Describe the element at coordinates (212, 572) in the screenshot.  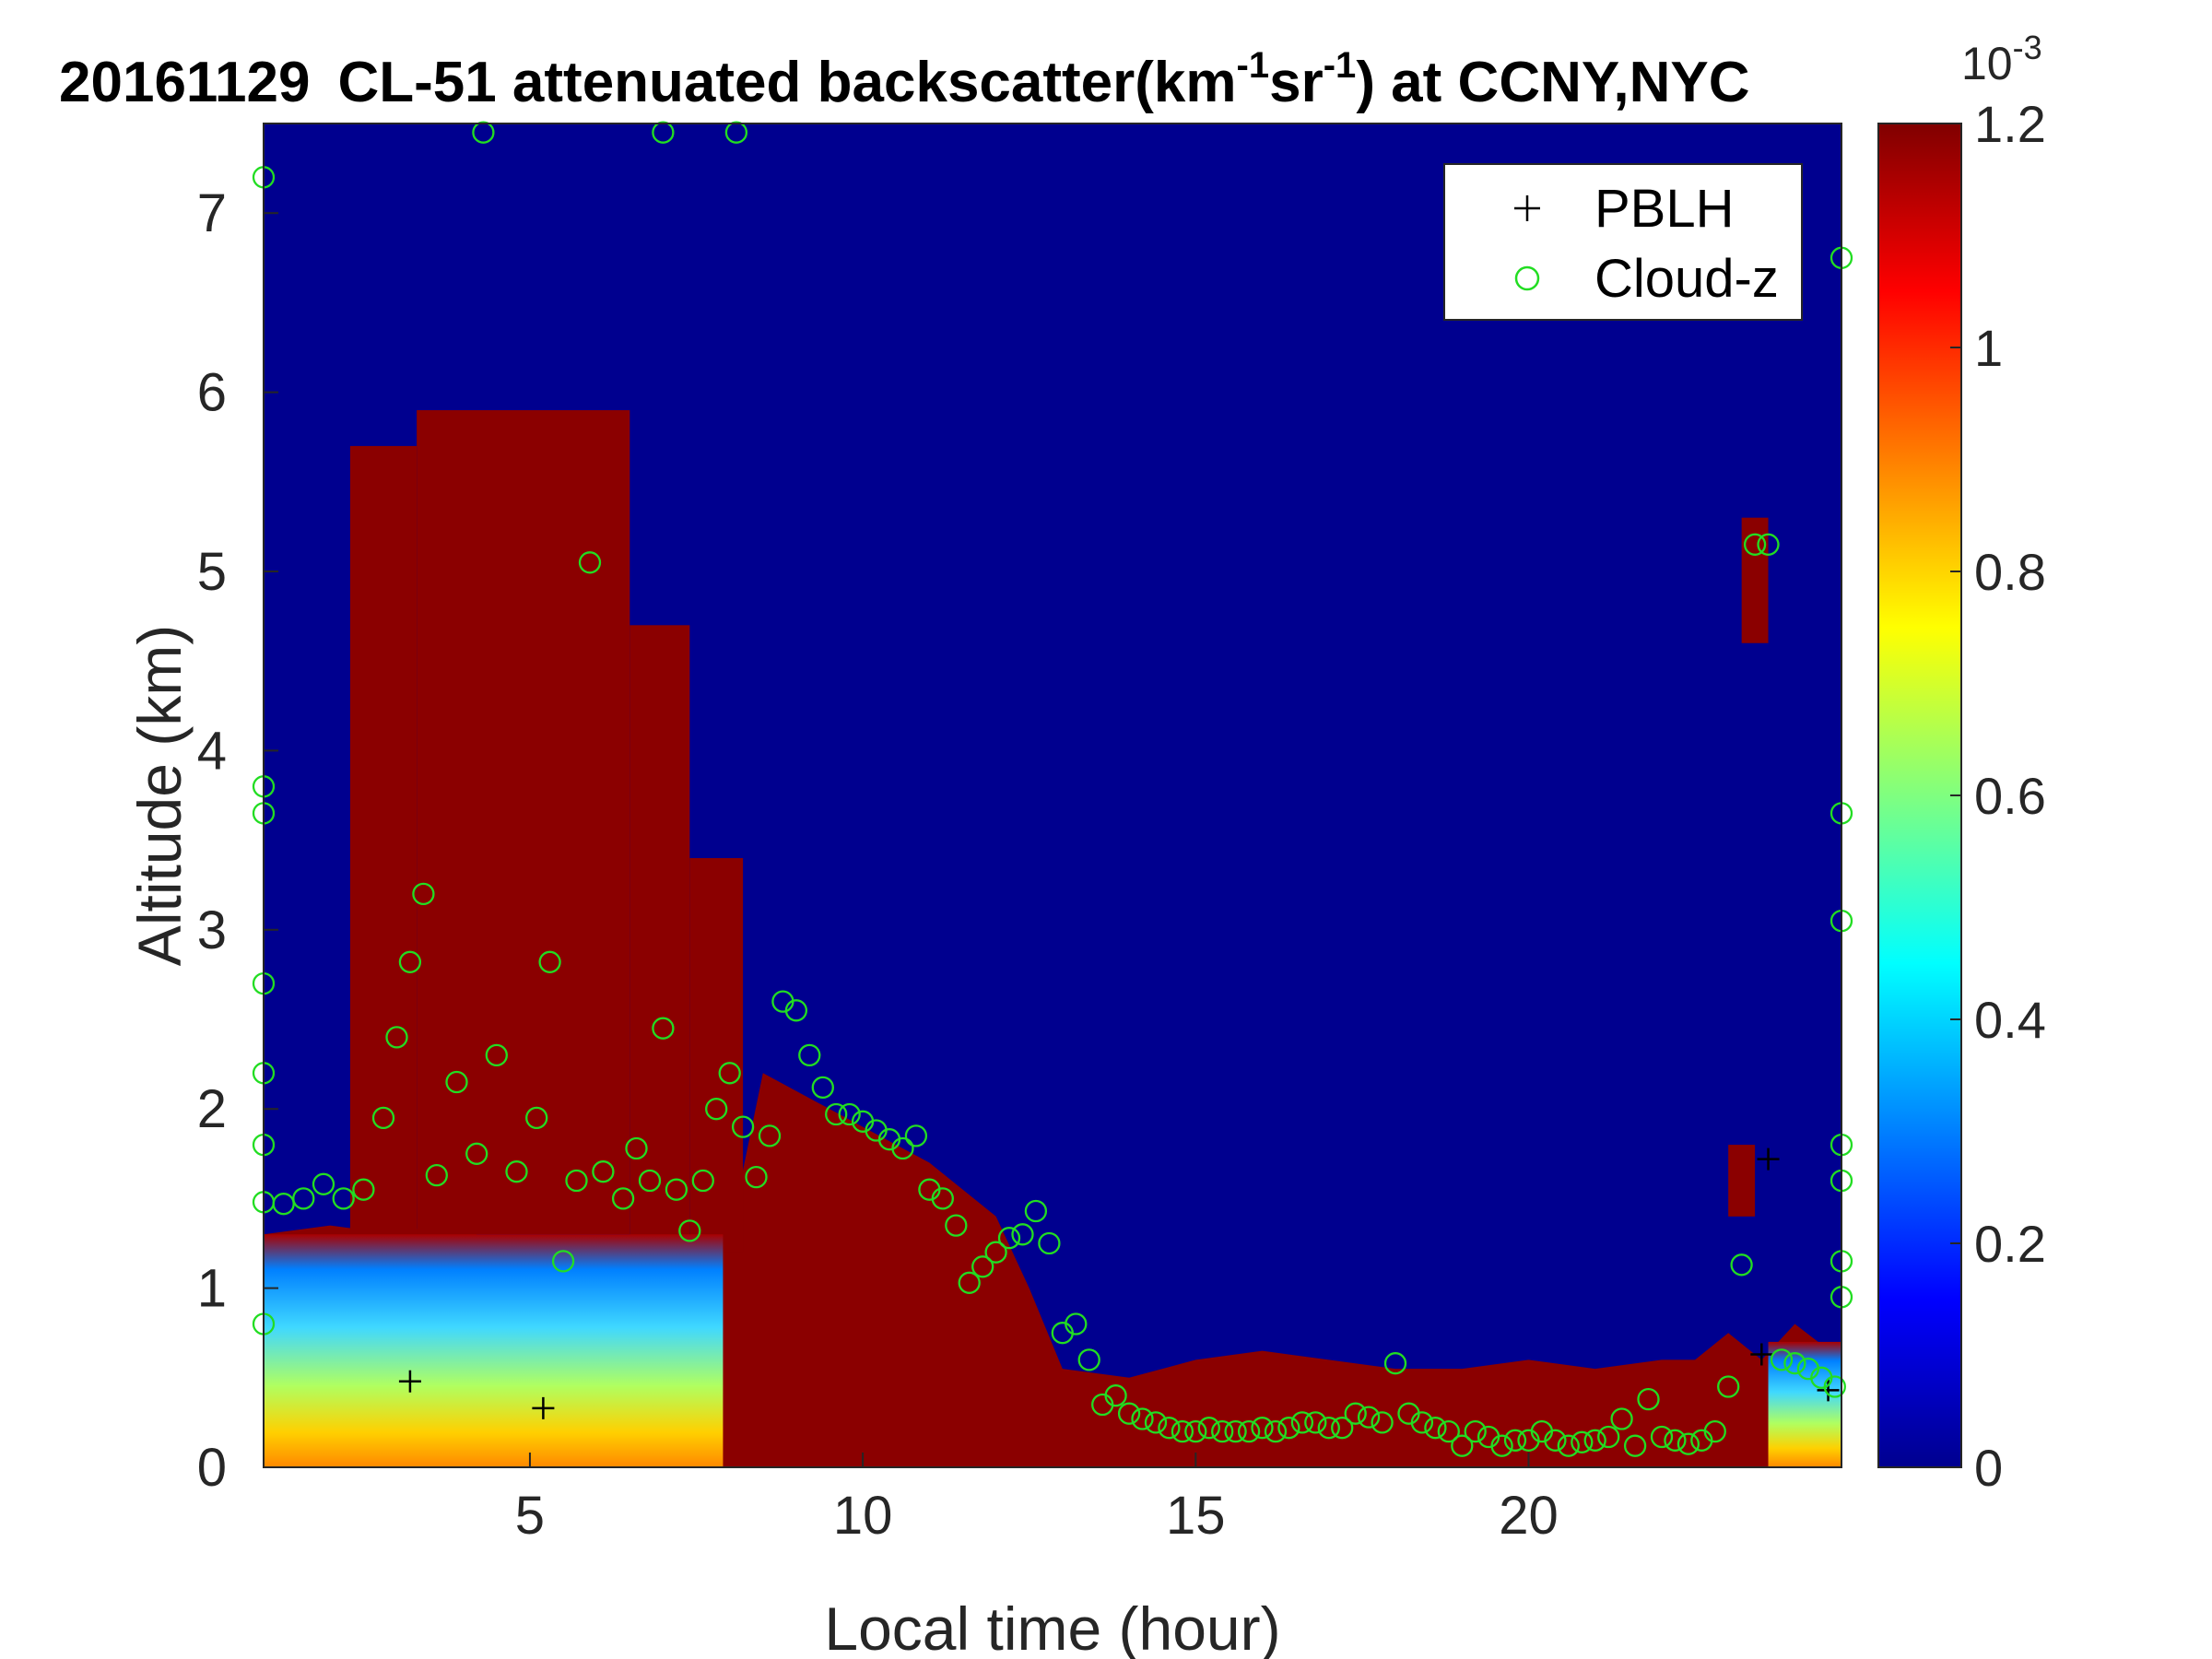
I see `y-tick-label: 5` at that location.